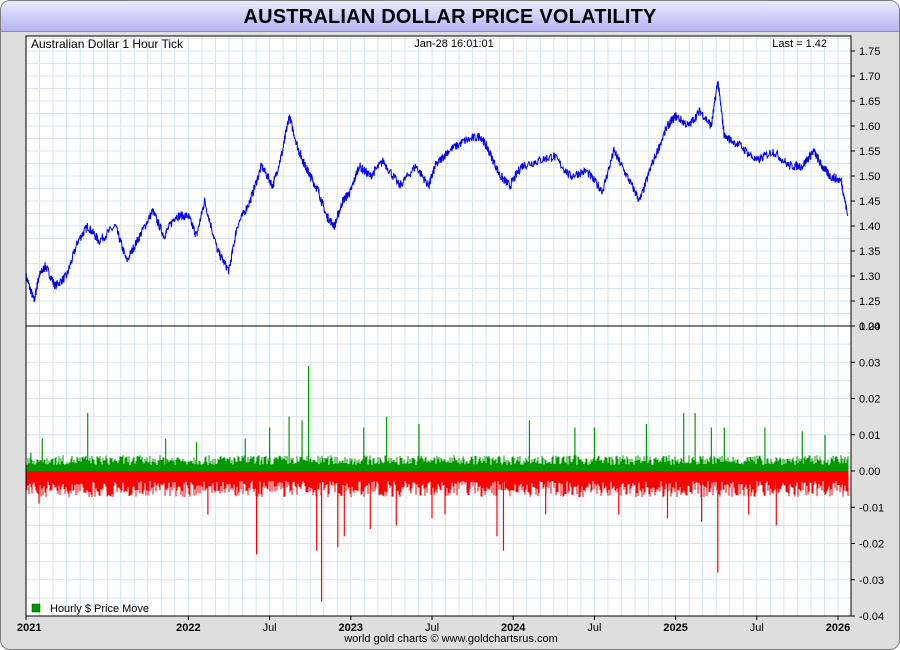 This screenshot has height=650, width=900. Describe the element at coordinates (36, 608) in the screenshot. I see `legend-swatch` at that location.